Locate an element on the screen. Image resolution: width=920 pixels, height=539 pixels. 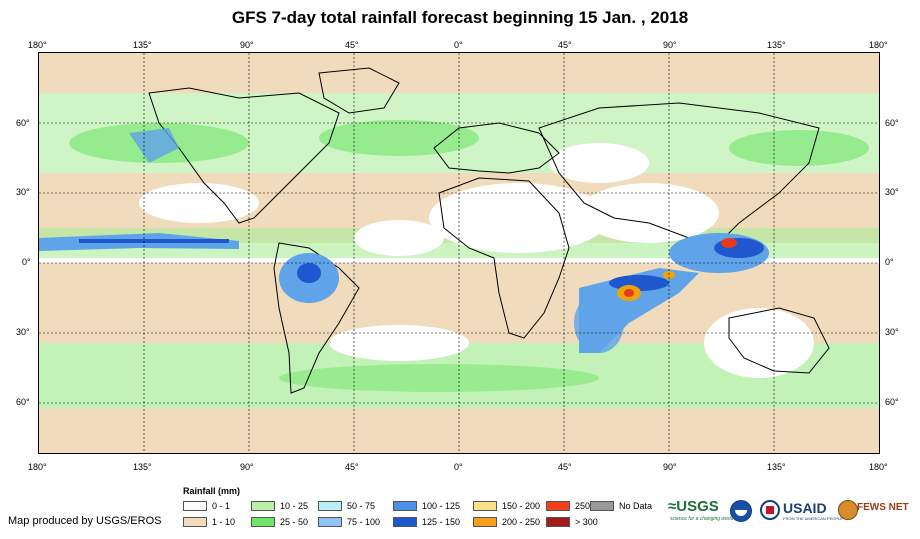
extreme-philippines-red is located at coordinates (729, 243).